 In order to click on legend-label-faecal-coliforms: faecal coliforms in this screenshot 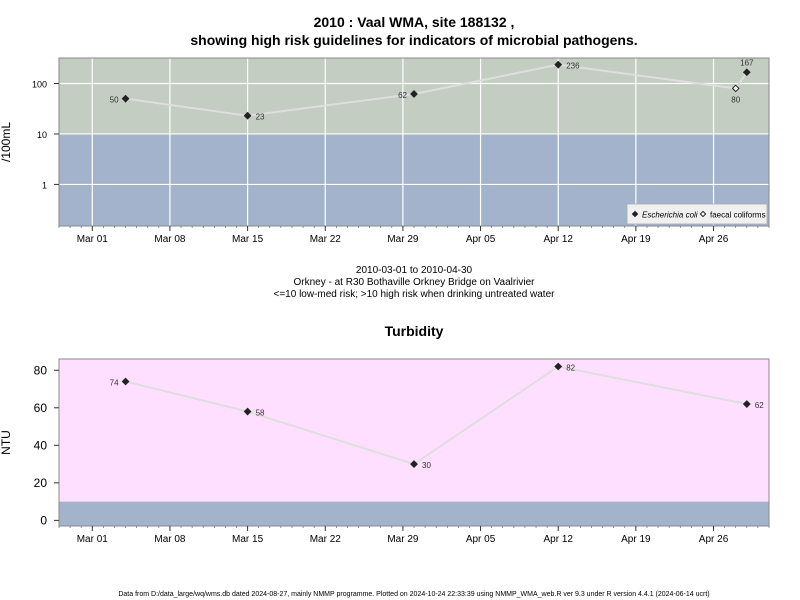, I will do `click(738, 215)`.